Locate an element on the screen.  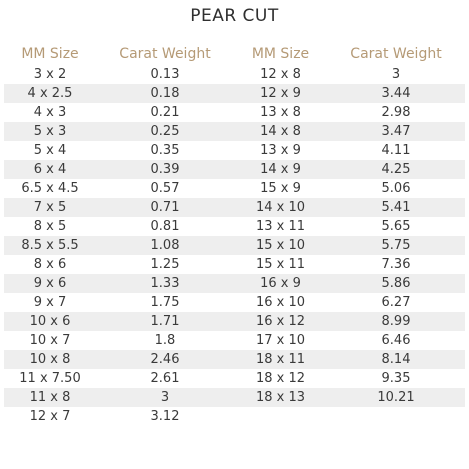
carat-weight-right-cell is located at coordinates (396, 416).